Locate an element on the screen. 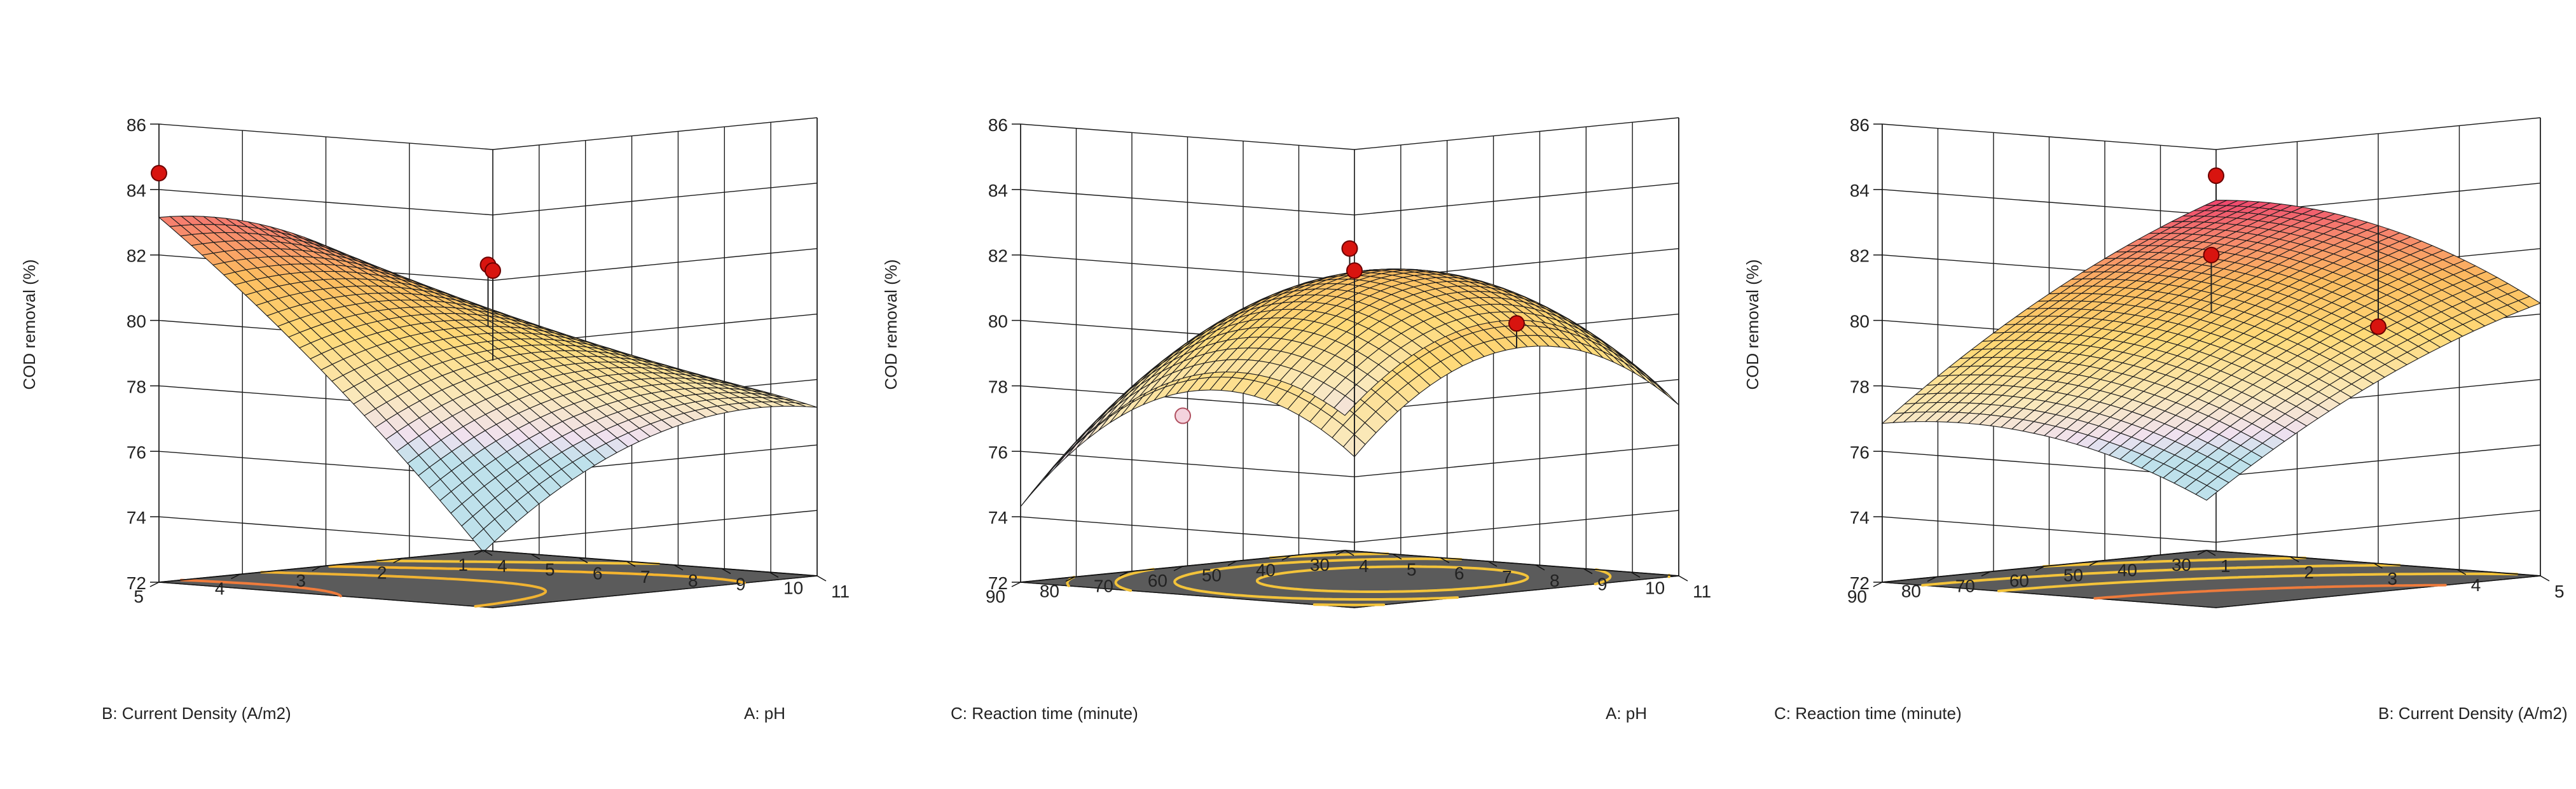 This screenshot has width=2576, height=789. left-axis-tick-label: 5 is located at coordinates (139, 596).